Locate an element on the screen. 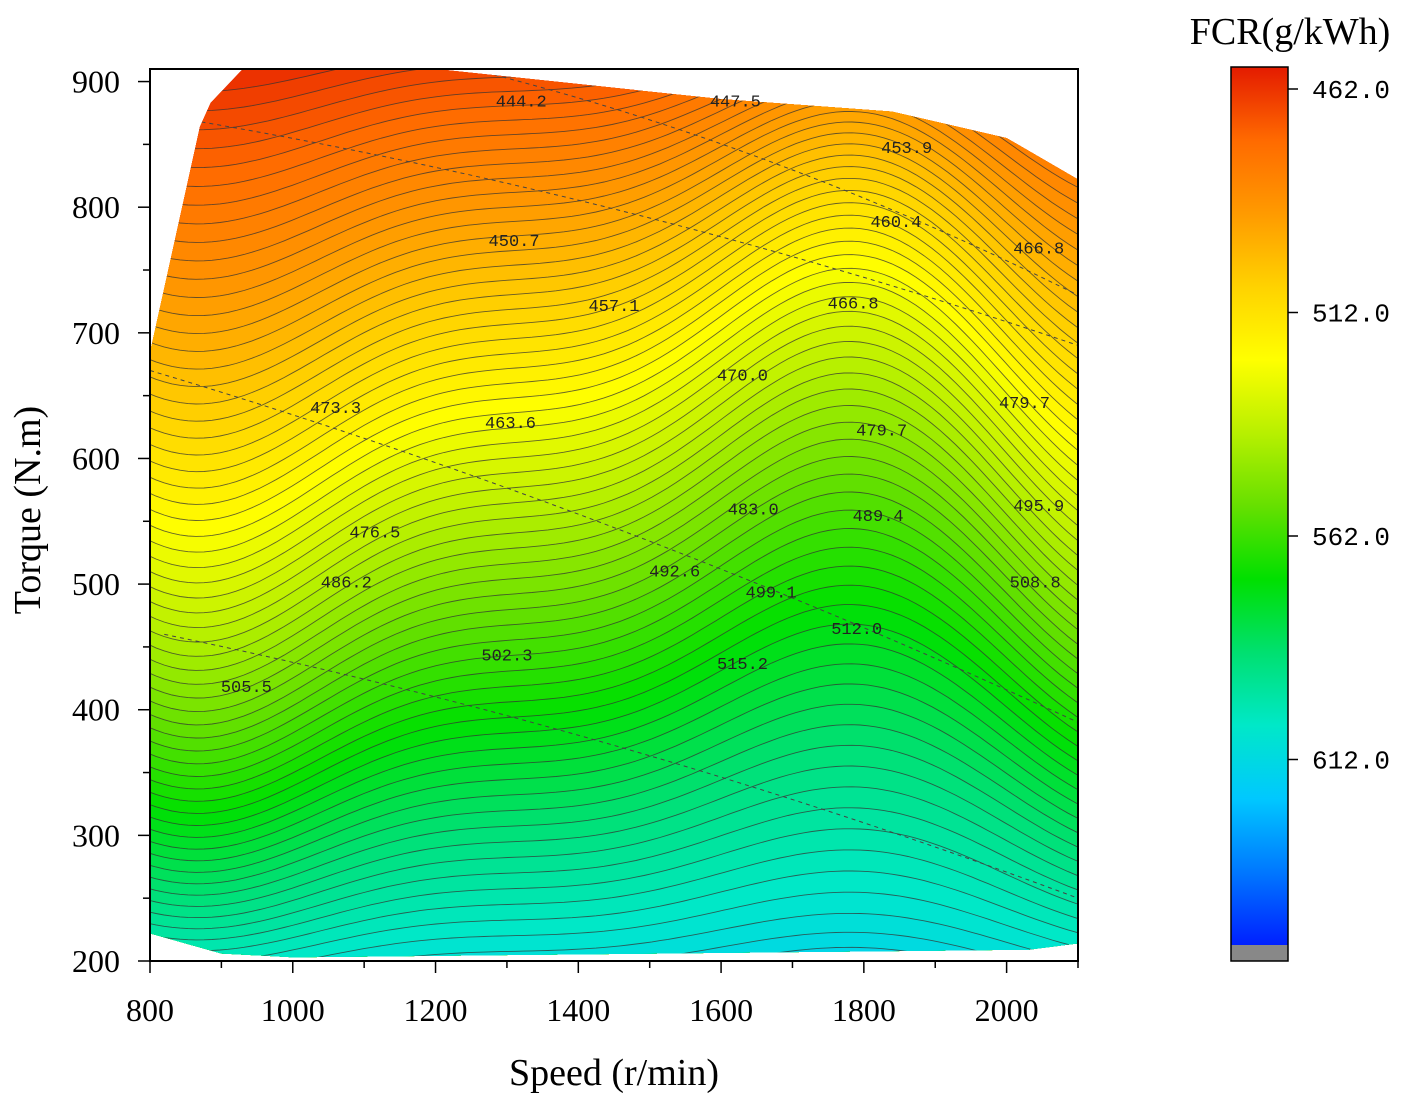 This screenshot has height=1113, width=1424. contour-label: 476.5 is located at coordinates (374, 533).